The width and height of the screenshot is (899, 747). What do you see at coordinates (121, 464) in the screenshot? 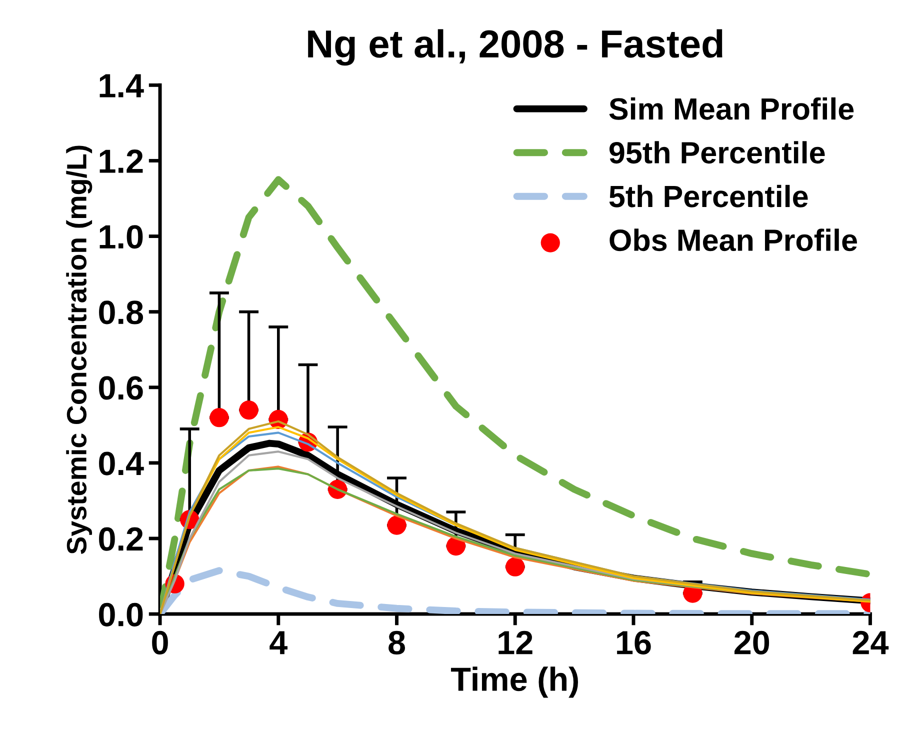
I see `y-tick-label: 0.4` at bounding box center [121, 464].